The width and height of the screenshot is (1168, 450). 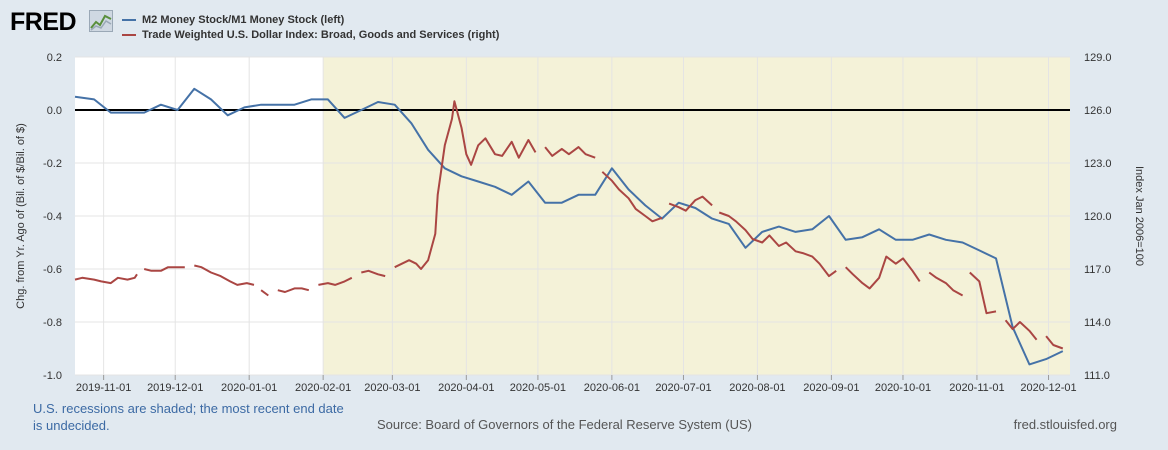 What do you see at coordinates (52, 323) in the screenshot?
I see `left-tick-label: -0.8` at bounding box center [52, 323].